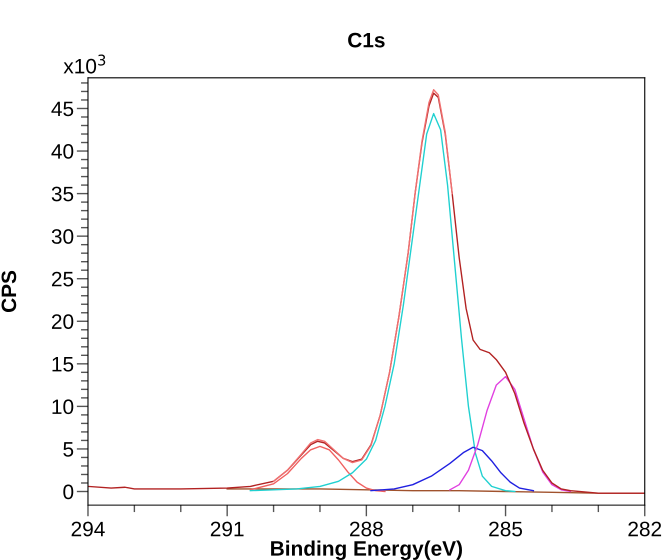 The image size is (664, 560). What do you see at coordinates (63, 364) in the screenshot?
I see `y-tick-label: 15` at bounding box center [63, 364].